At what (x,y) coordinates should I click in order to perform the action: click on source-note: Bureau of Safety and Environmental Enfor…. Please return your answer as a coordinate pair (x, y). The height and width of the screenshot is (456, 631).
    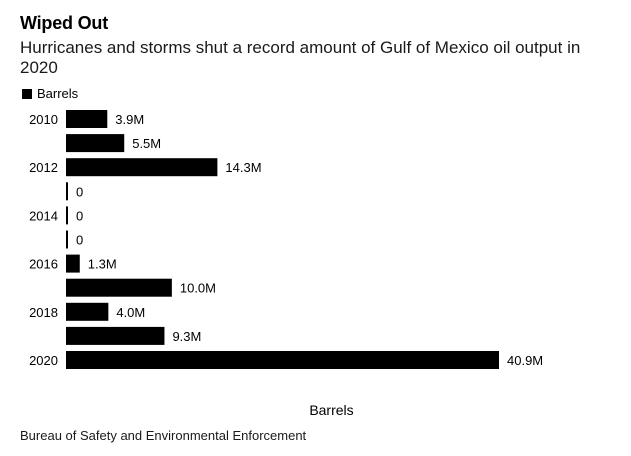
    Looking at the image, I should click on (163, 435).